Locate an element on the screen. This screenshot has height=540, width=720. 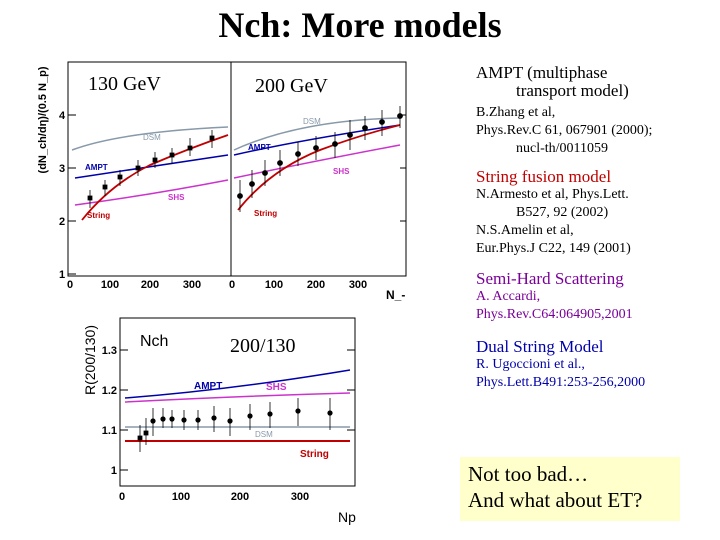
right-string-label: String is located at coordinates (265, 213).